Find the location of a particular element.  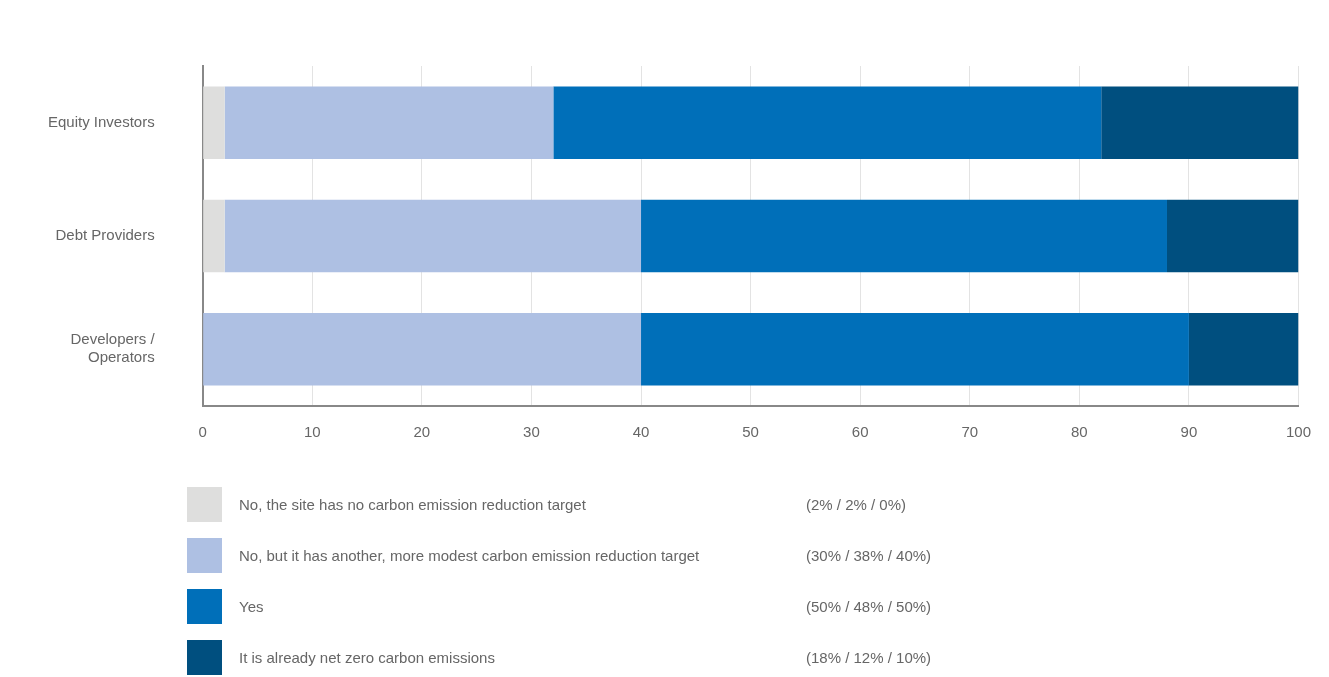

x-tick-label: 30 is located at coordinates (531, 432).